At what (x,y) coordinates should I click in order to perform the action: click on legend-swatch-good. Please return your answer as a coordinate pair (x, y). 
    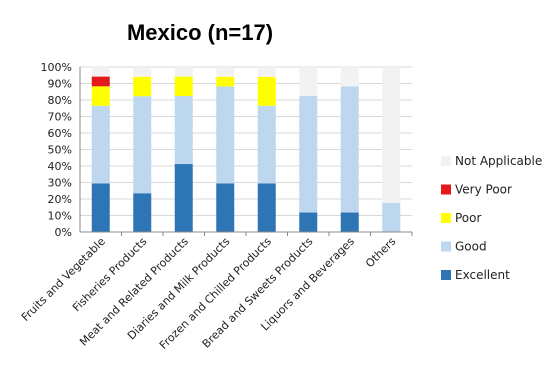
    Looking at the image, I should click on (446, 246).